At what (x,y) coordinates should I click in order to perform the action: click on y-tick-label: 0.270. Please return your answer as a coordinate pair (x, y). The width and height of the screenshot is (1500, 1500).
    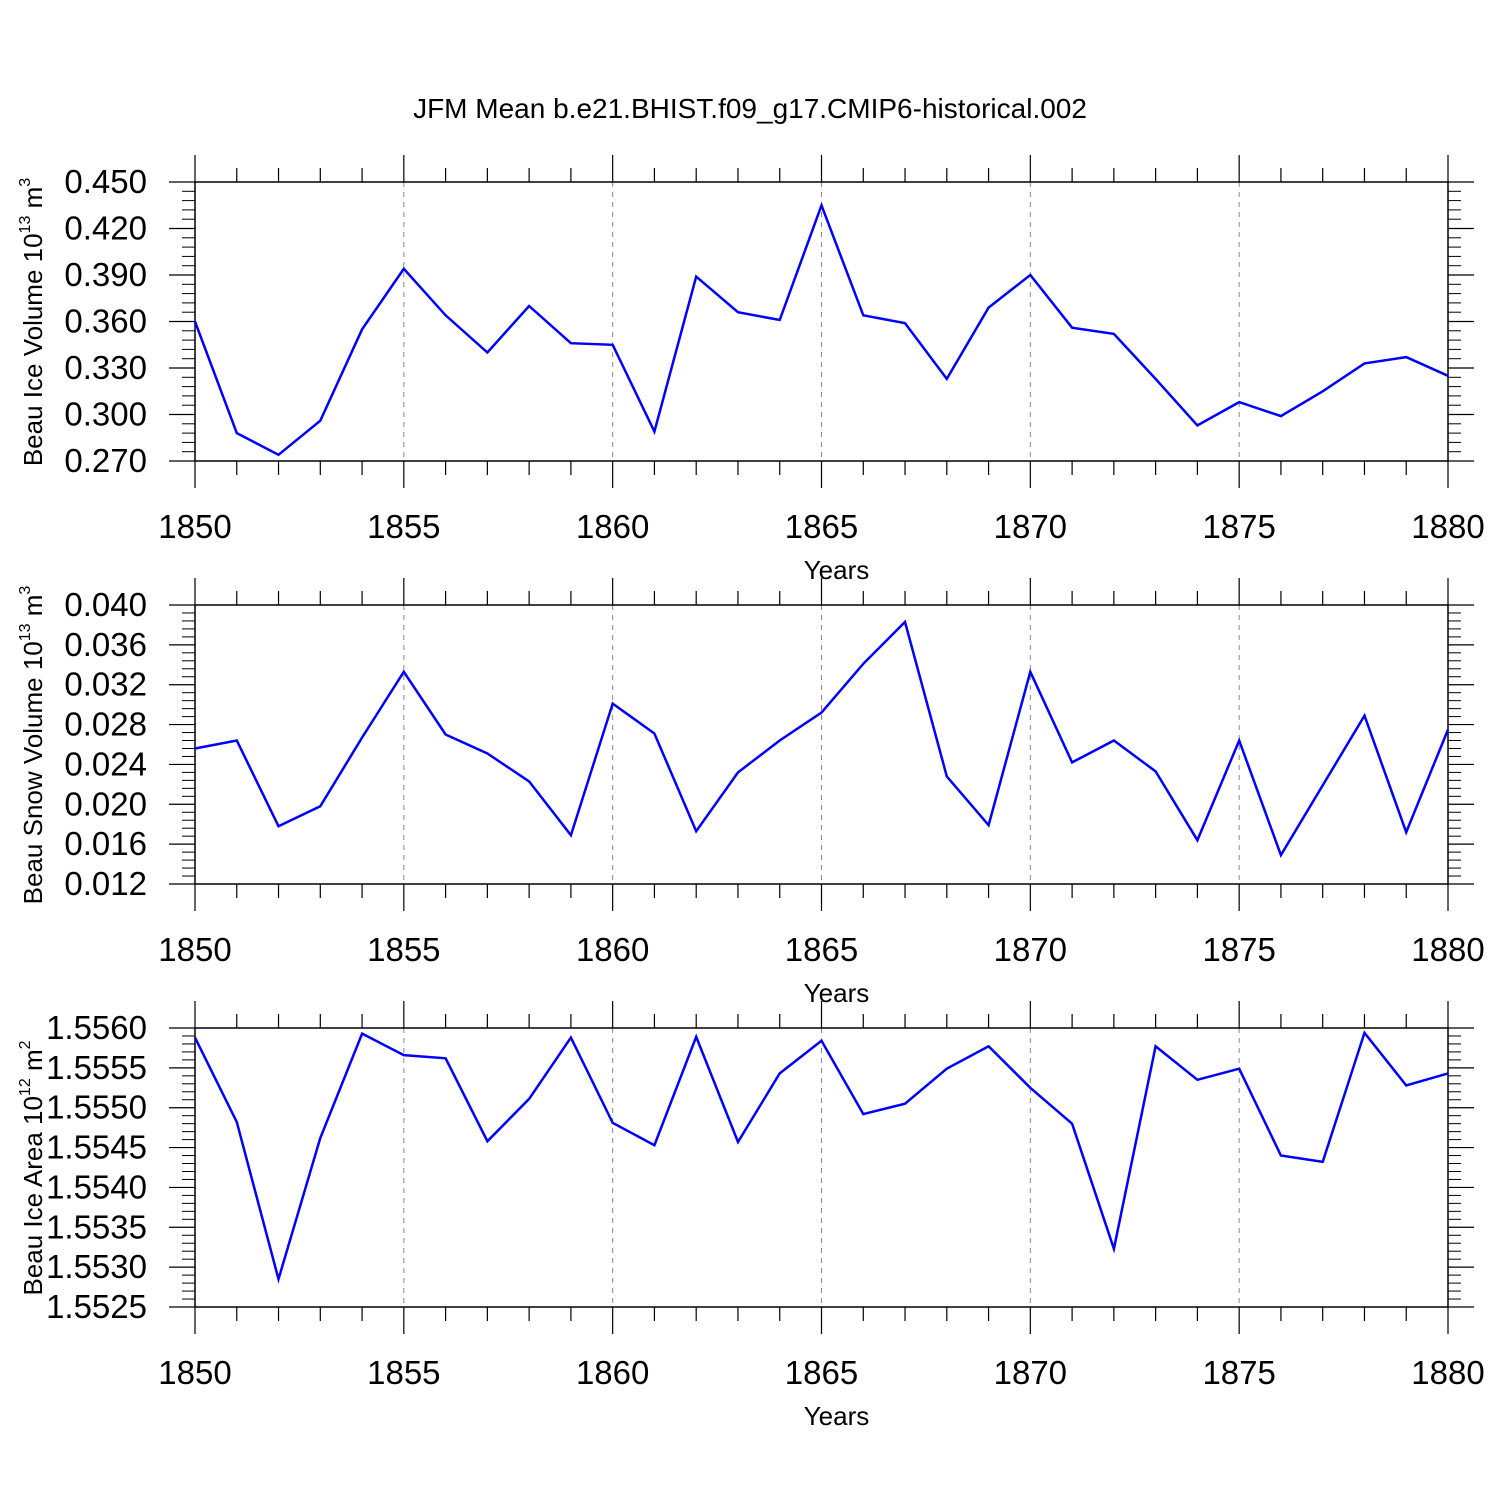
    Looking at the image, I should click on (105, 460).